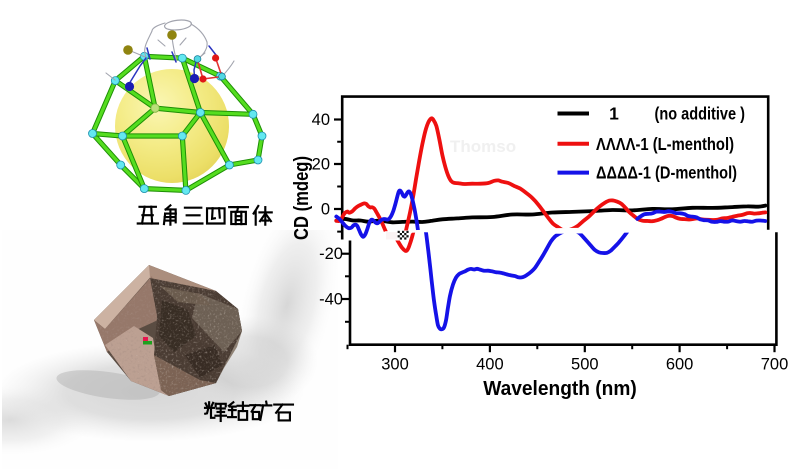 This screenshot has width=798, height=469. What do you see at coordinates (775, 365) in the screenshot?
I see `svg-text: 700` at bounding box center [775, 365].